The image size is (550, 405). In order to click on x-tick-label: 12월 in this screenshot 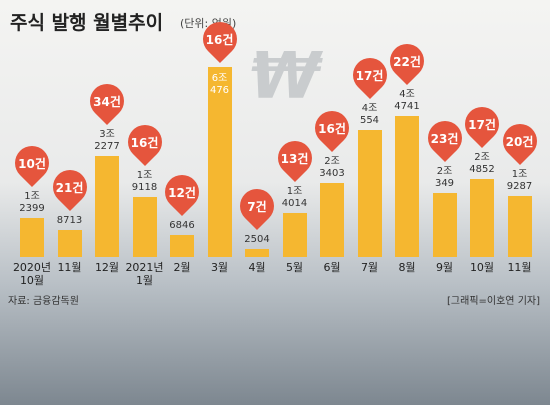, I will do `click(107, 267)`.